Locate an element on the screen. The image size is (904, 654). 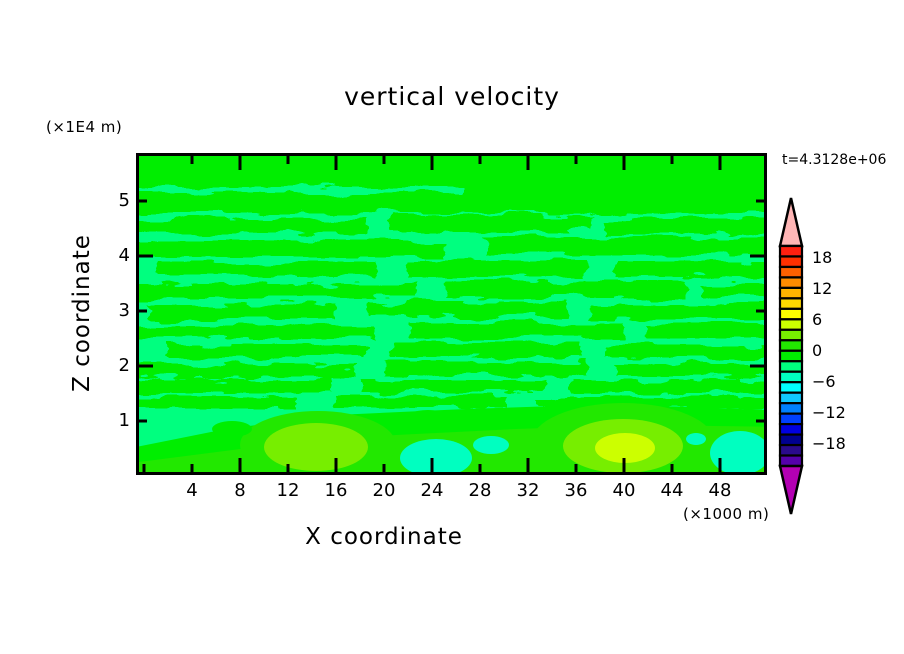
x-tick-28: 28 is located at coordinates (480, 490).